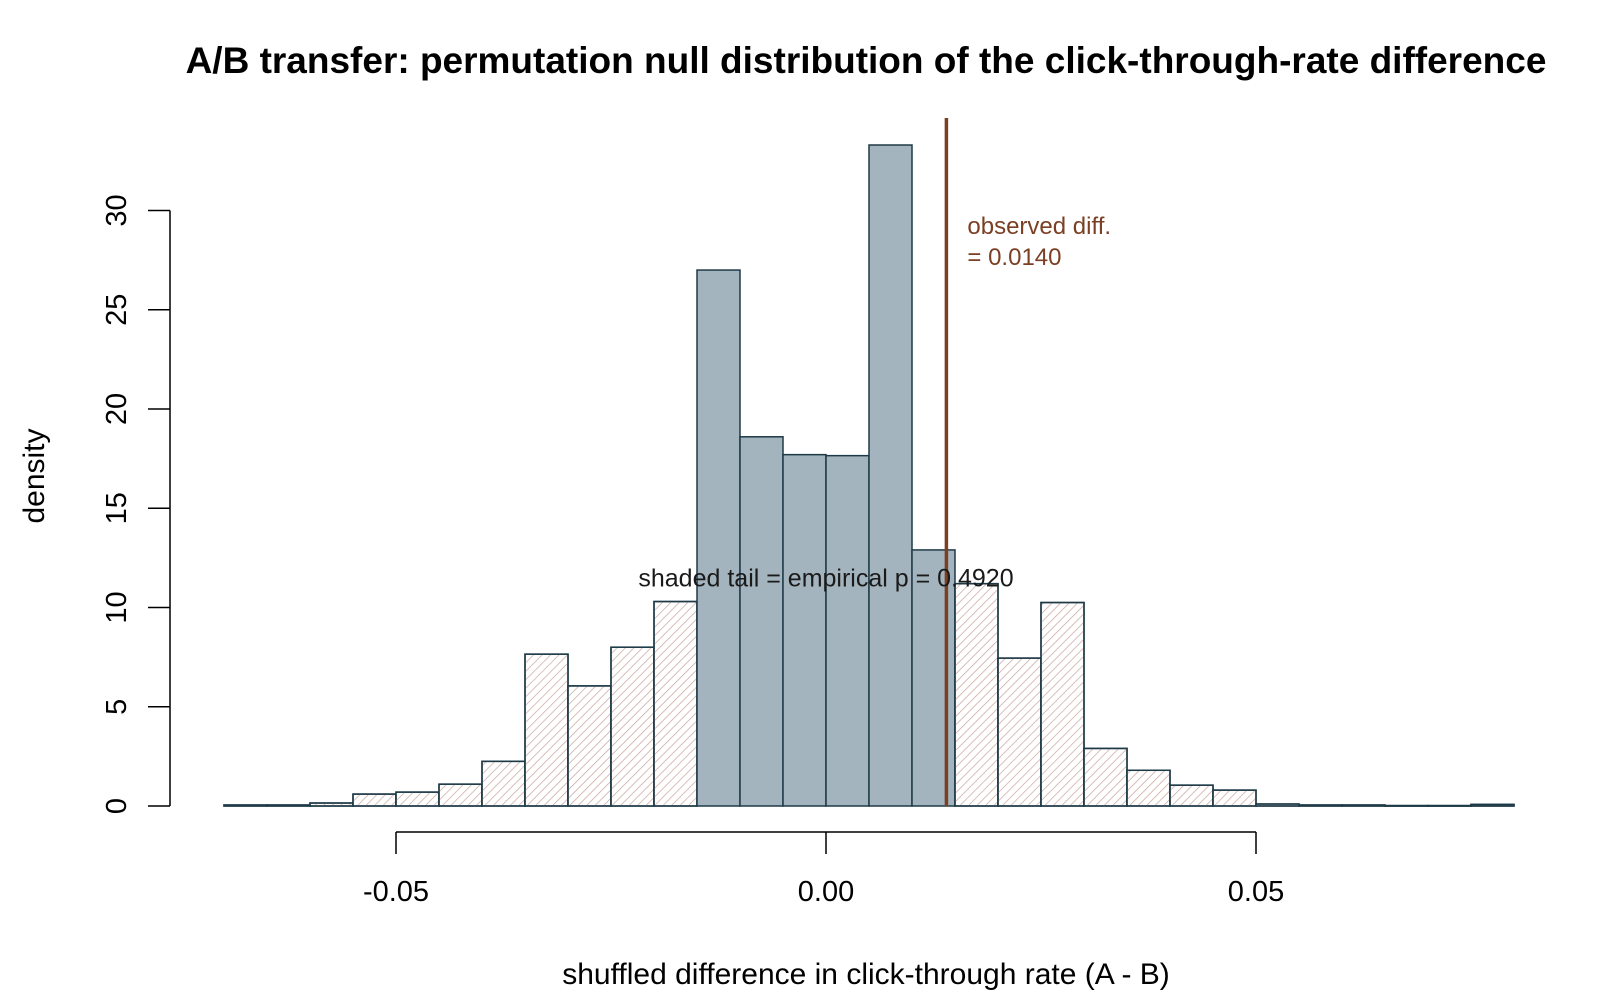  Describe the element at coordinates (34, 475) in the screenshot. I see `y-axis-label: density` at that location.